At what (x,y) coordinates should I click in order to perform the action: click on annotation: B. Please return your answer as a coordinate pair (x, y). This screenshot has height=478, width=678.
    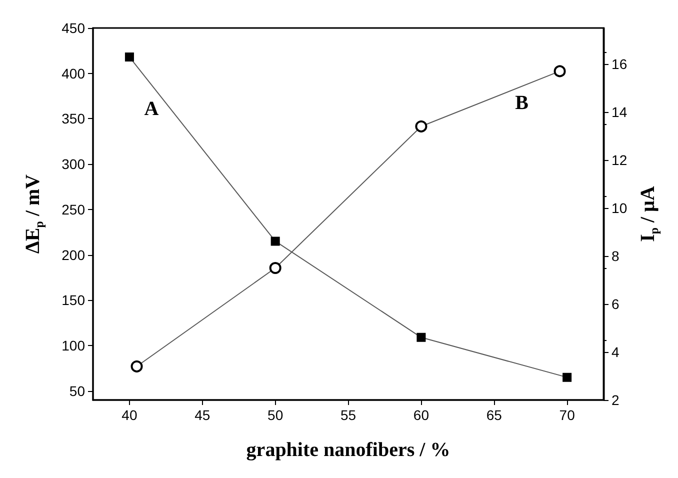
    Looking at the image, I should click on (521, 103).